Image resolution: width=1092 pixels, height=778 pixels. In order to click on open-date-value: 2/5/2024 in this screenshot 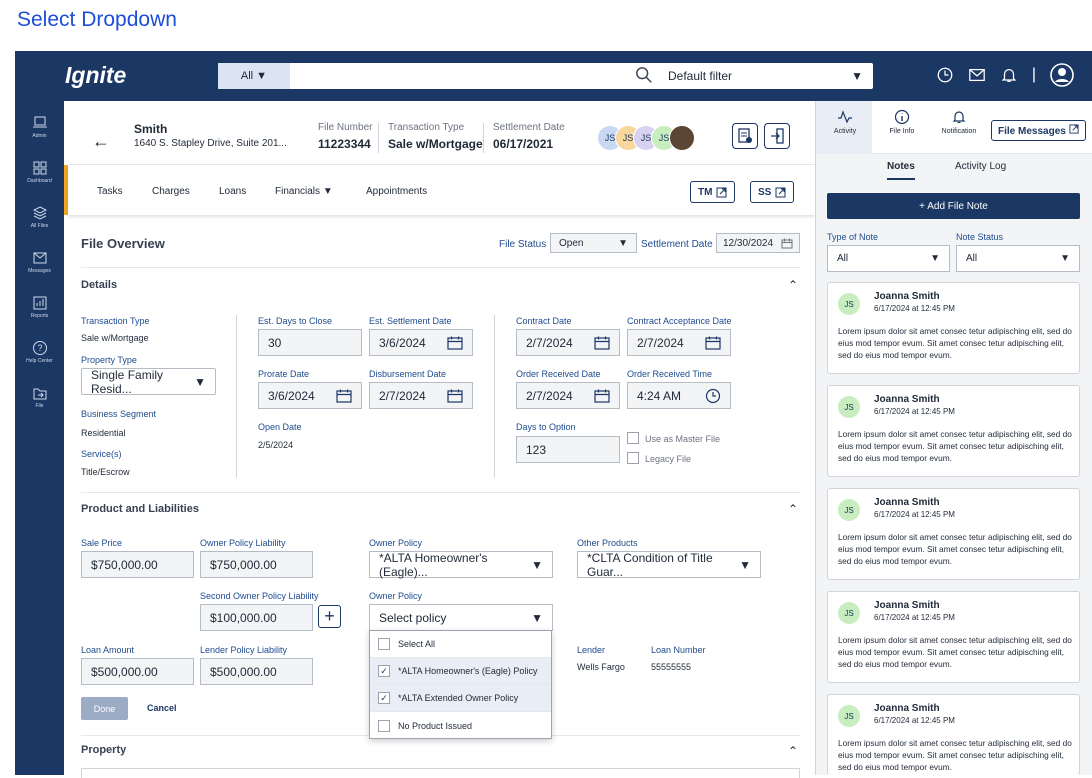, I will do `click(276, 445)`.